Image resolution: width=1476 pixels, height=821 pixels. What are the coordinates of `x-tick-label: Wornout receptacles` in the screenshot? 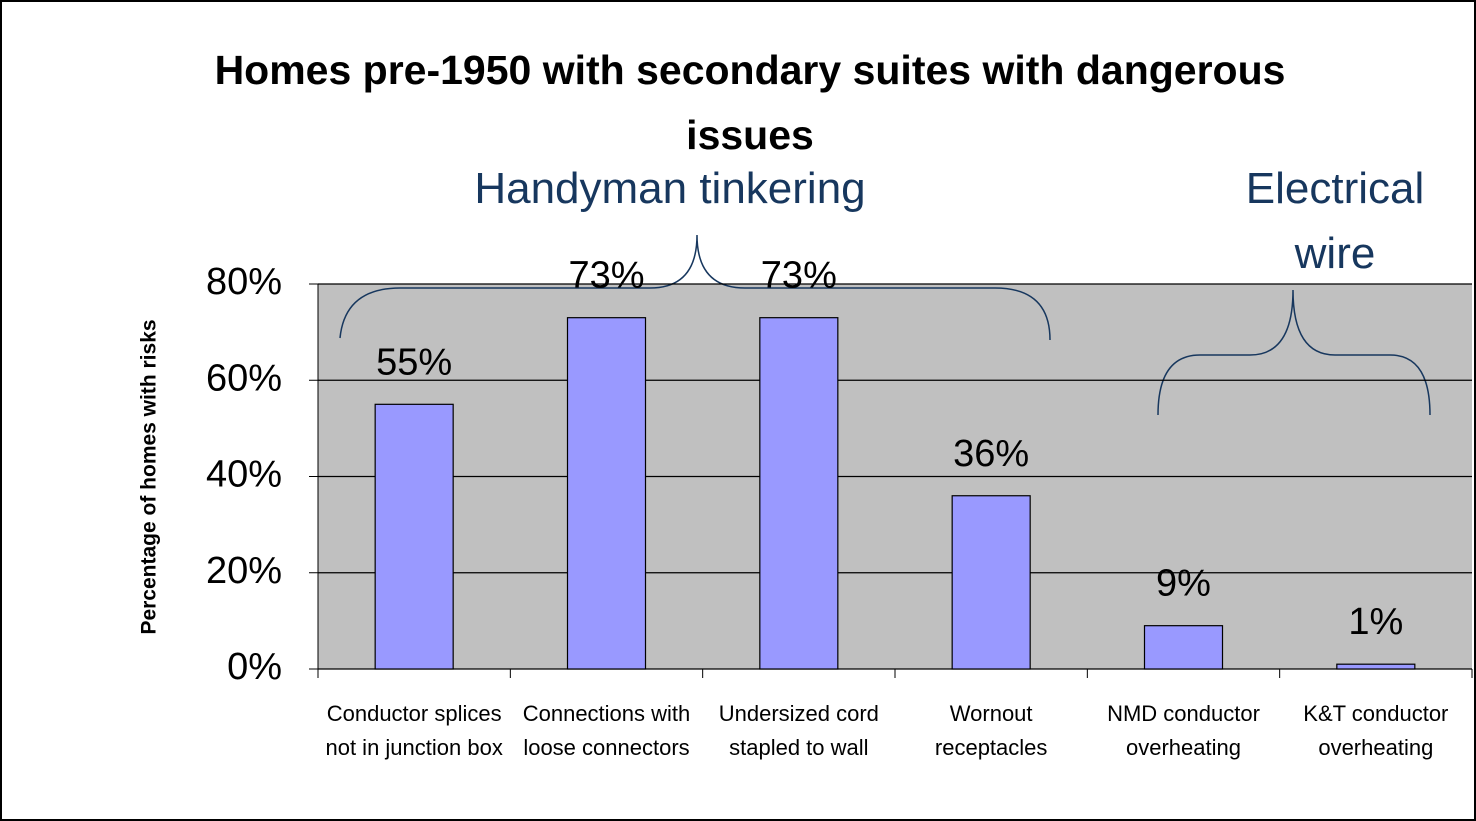 It's located at (991, 730).